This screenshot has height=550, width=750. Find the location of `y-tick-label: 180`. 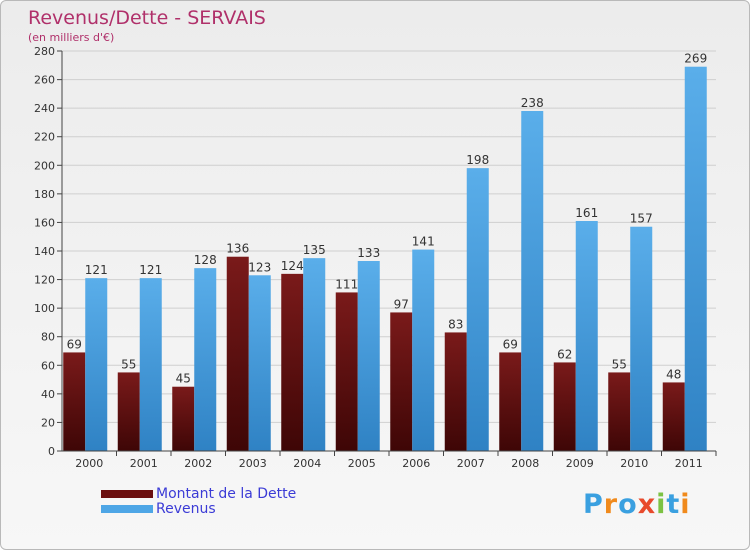

y-tick-label: 180 is located at coordinates (44, 194).